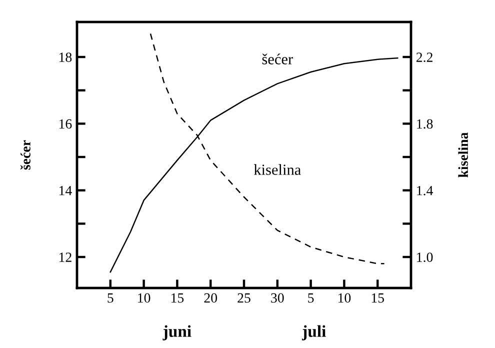 This screenshot has height=348, width=495. I want to click on y-tick-label: 14, so click(65, 191).